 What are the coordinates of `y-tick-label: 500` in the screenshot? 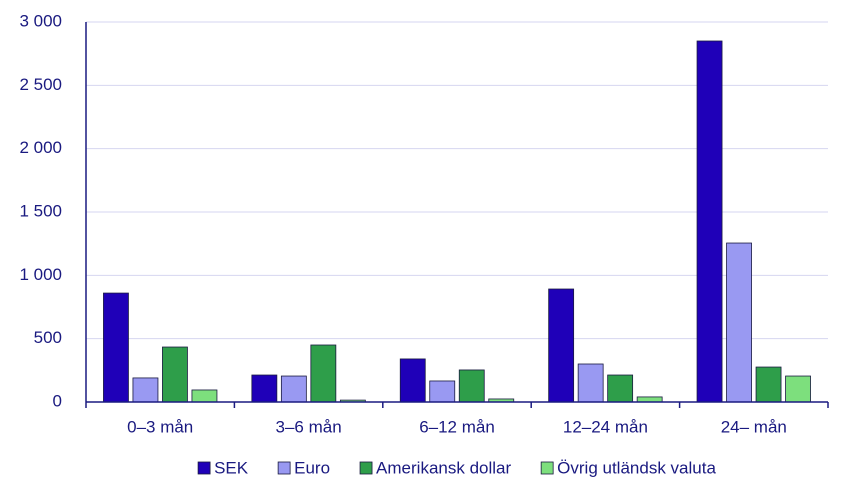 It's located at (48, 337).